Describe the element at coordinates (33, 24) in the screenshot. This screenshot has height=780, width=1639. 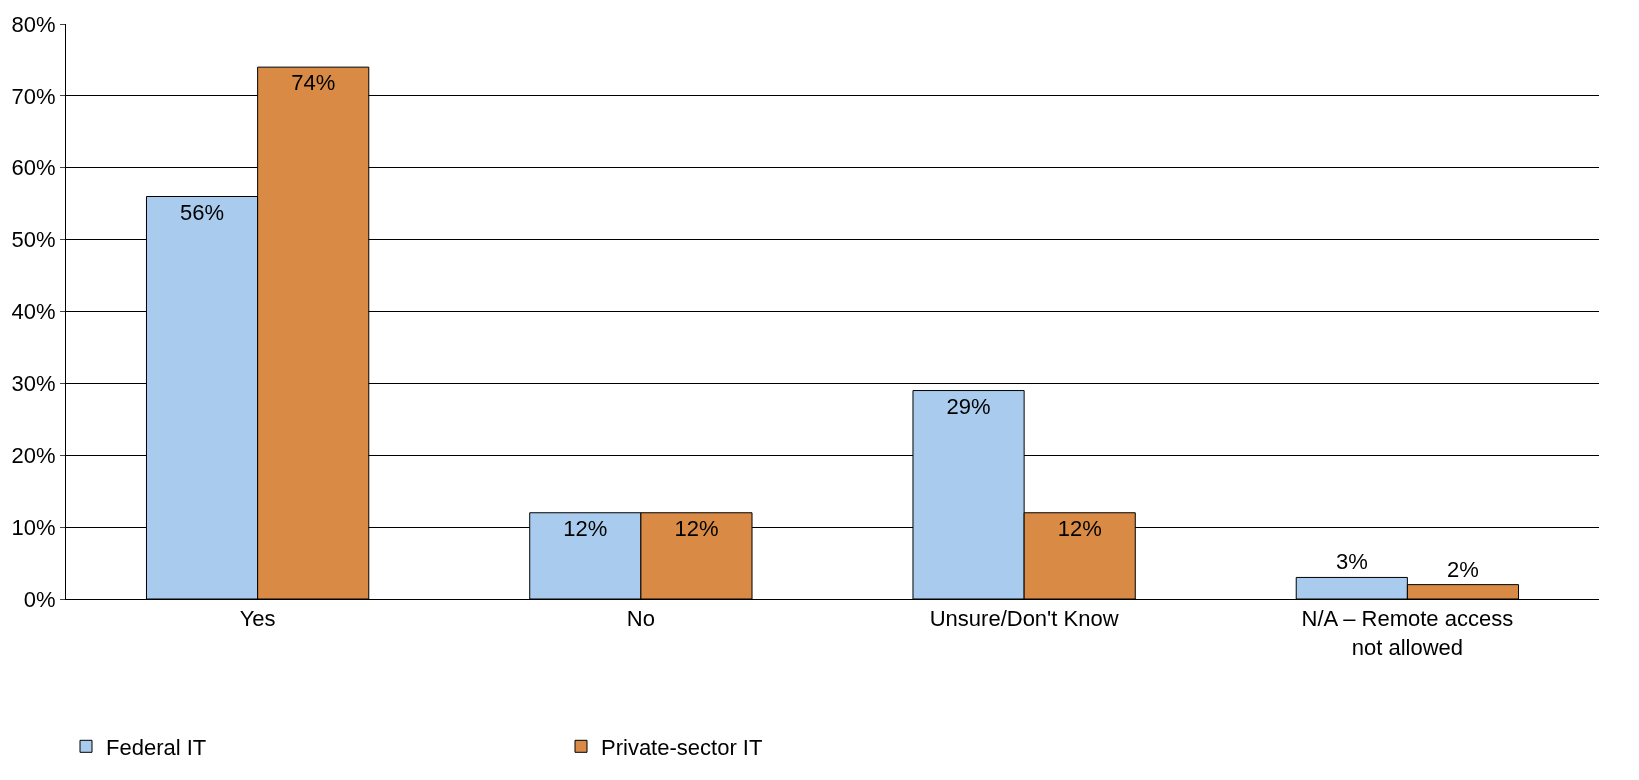
I see `y-tick-label: 80%` at that location.